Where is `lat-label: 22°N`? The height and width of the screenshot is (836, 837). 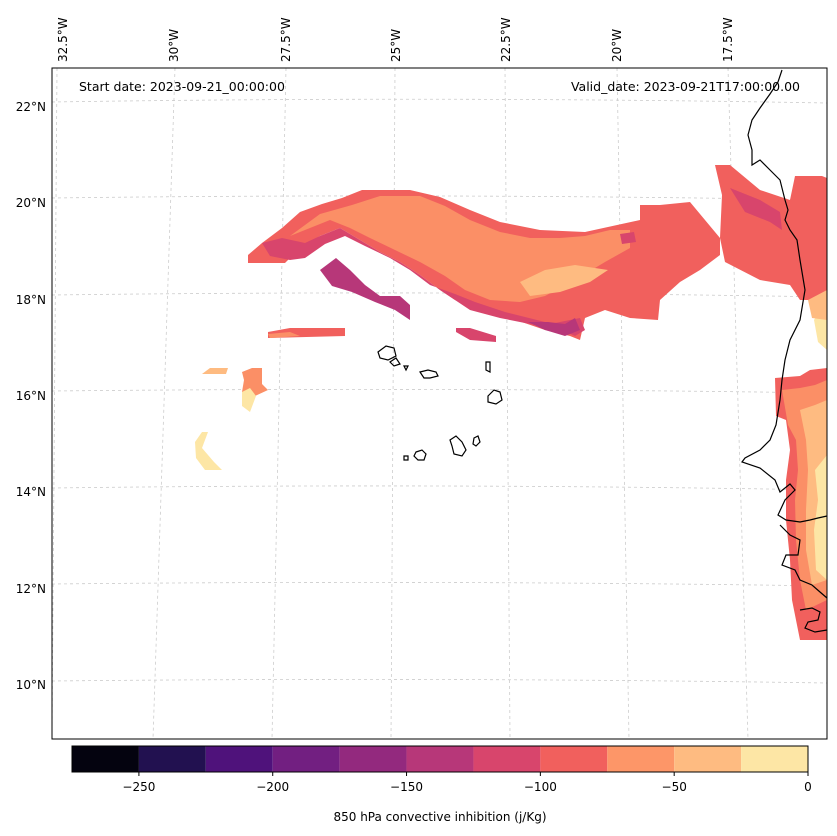 lat-label: 22°N is located at coordinates (31, 107).